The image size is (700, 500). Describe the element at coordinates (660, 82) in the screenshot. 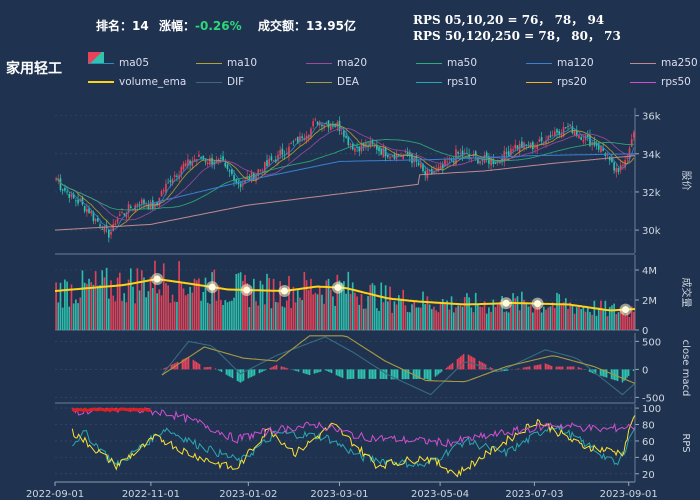

I see `legend-item-rps50: rps50` at that location.